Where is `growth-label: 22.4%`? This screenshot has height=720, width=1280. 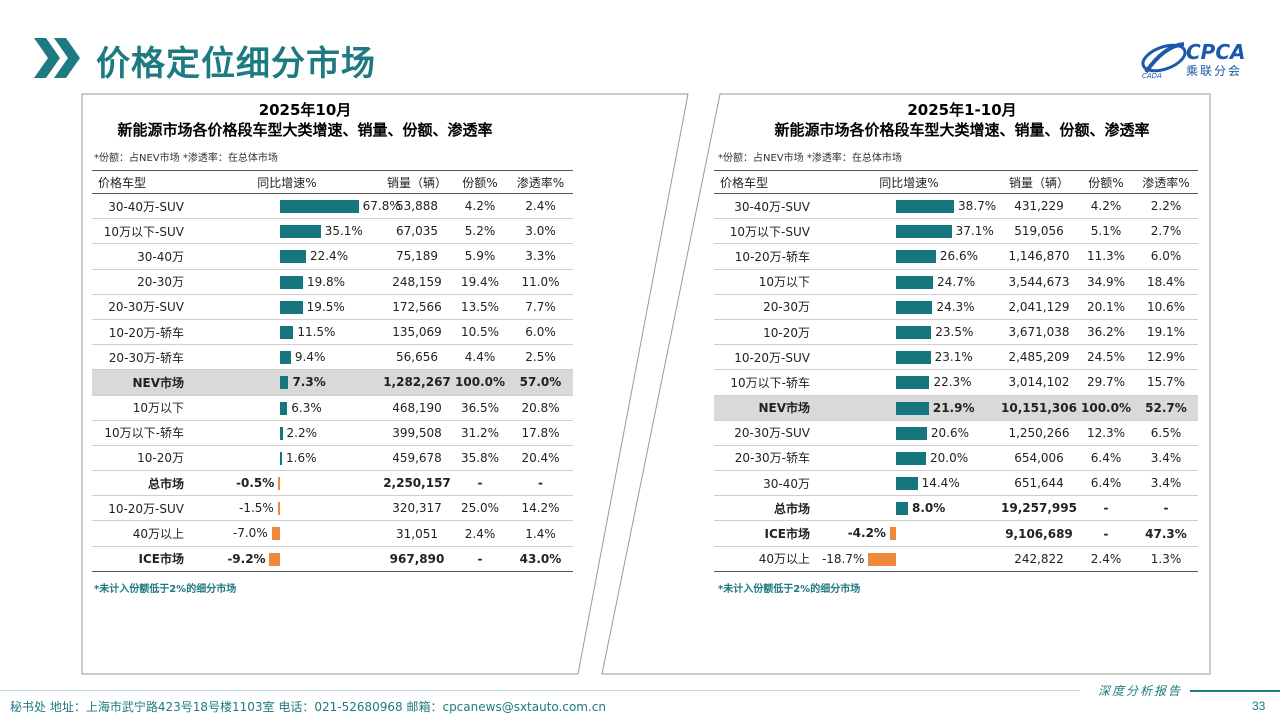
growth-label: 22.4% is located at coordinates (329, 256).